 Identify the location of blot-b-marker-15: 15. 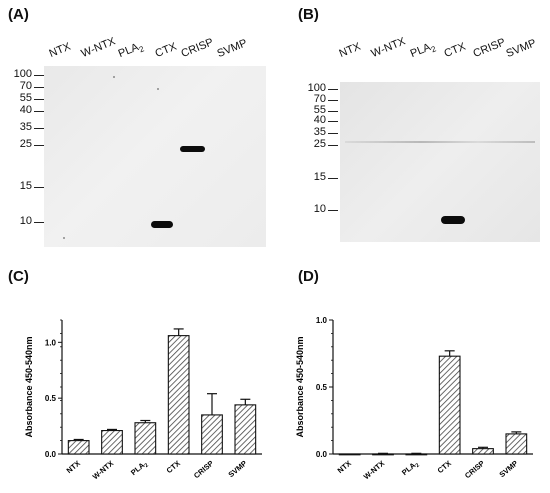
(319, 177).